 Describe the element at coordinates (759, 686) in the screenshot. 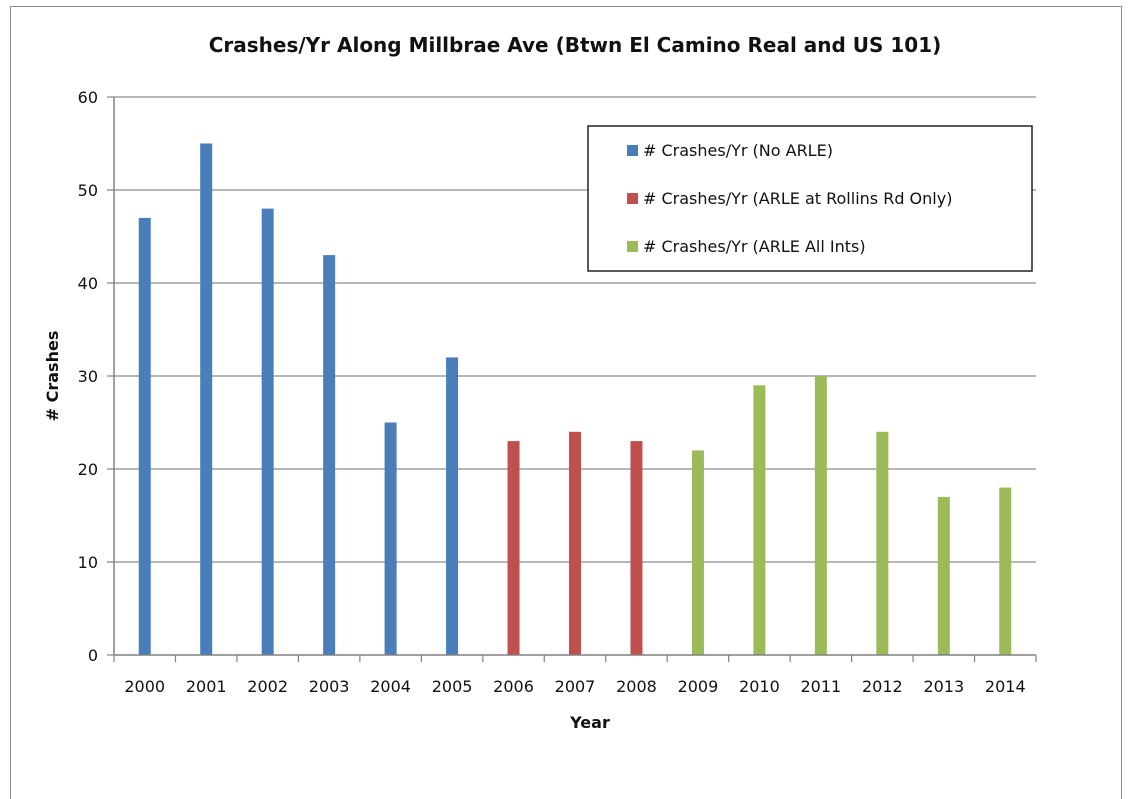

I see `x-tick-label: 2010` at that location.